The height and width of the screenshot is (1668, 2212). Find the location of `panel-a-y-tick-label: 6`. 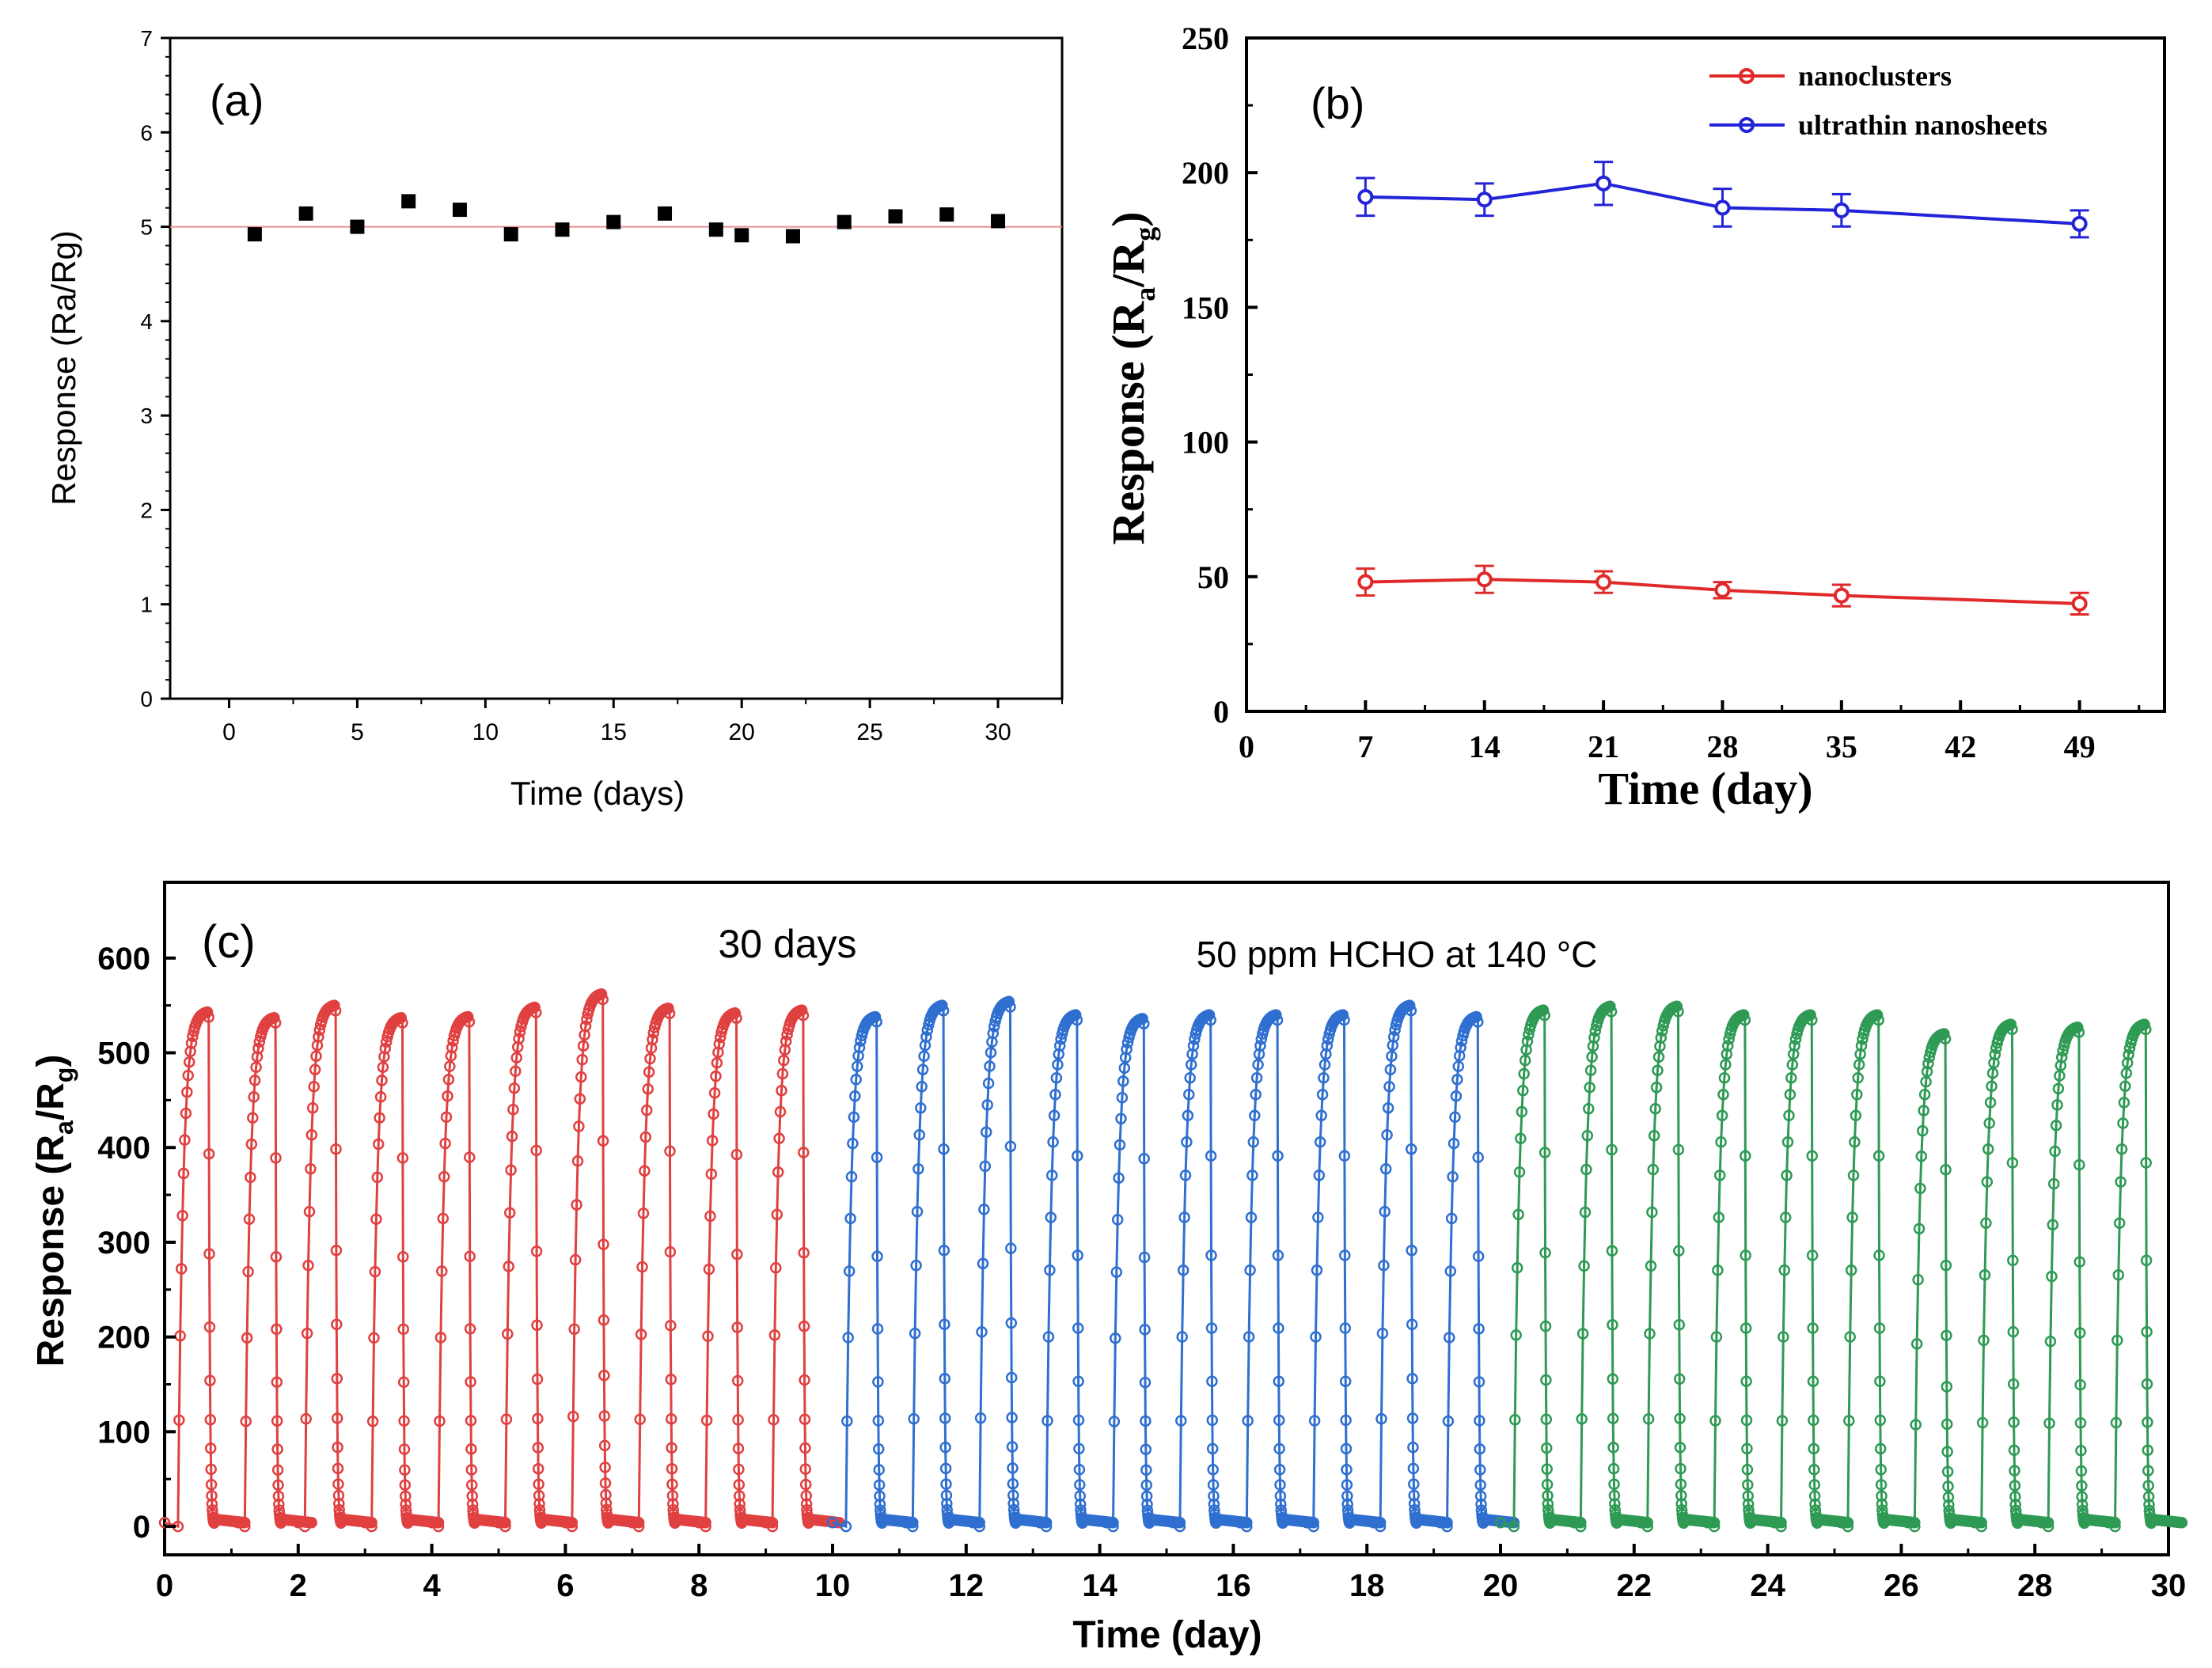

panel-a-y-tick-label: 6 is located at coordinates (146, 132).